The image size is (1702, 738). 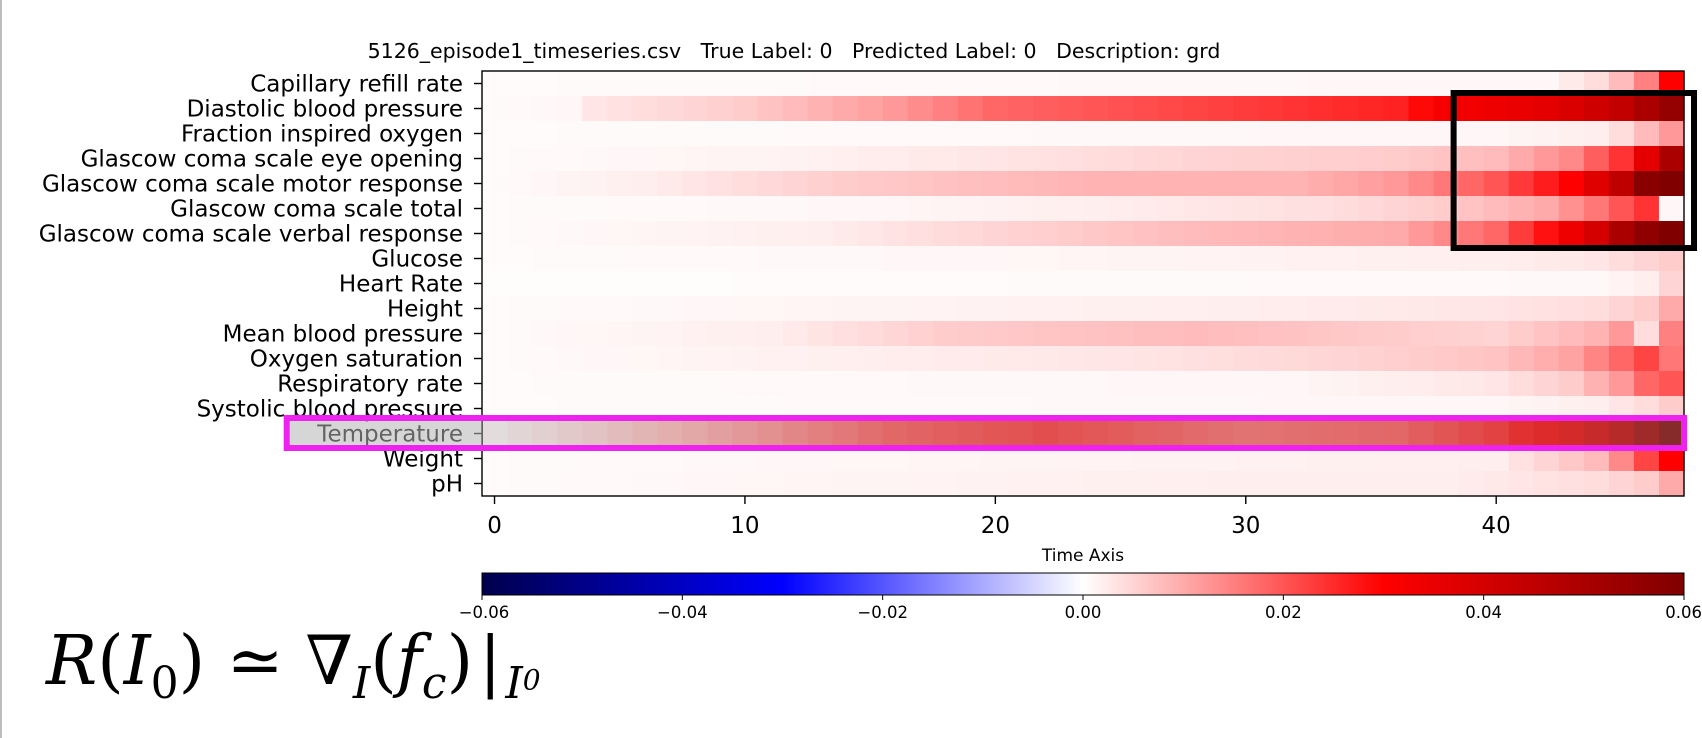 What do you see at coordinates (447, 485) in the screenshot?
I see `row-label: pH` at bounding box center [447, 485].